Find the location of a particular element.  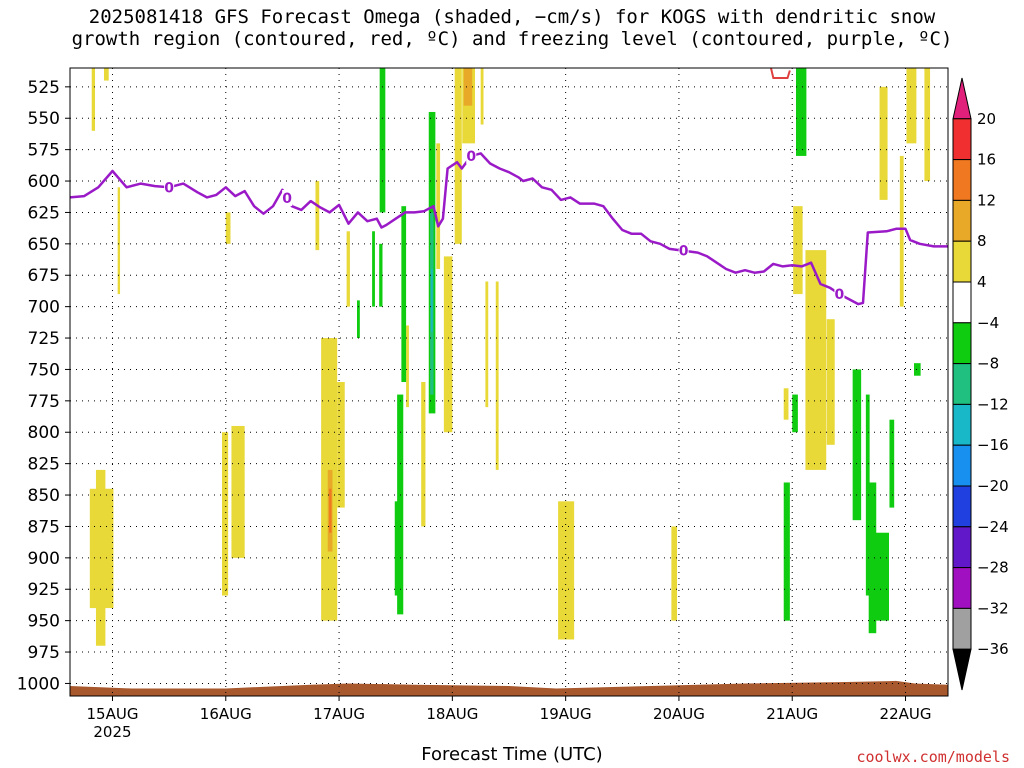

colorbar-tick-label: −16 is located at coordinates (993, 445).